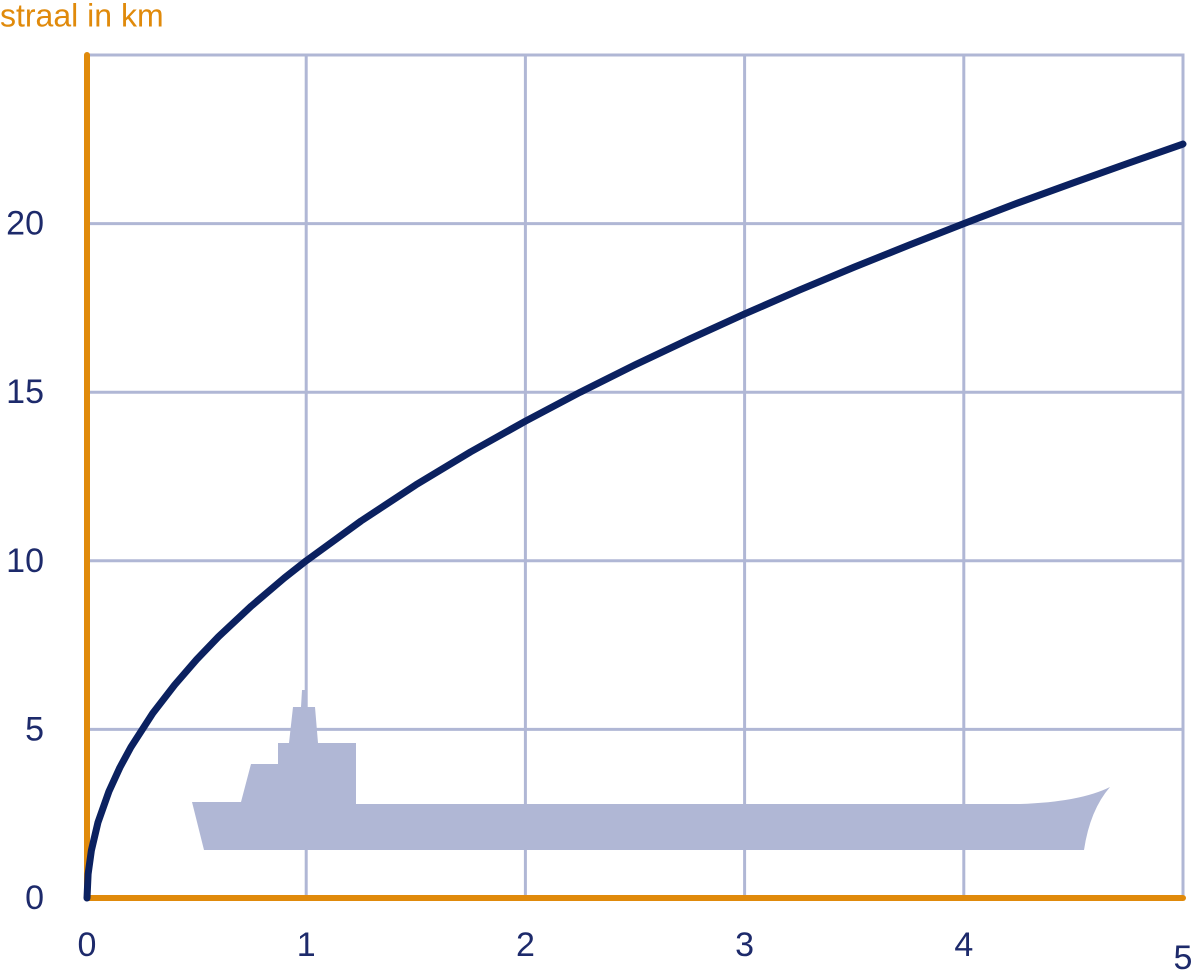  What do you see at coordinates (1183, 958) in the screenshot?
I see `x-tick-label: 5` at bounding box center [1183, 958].